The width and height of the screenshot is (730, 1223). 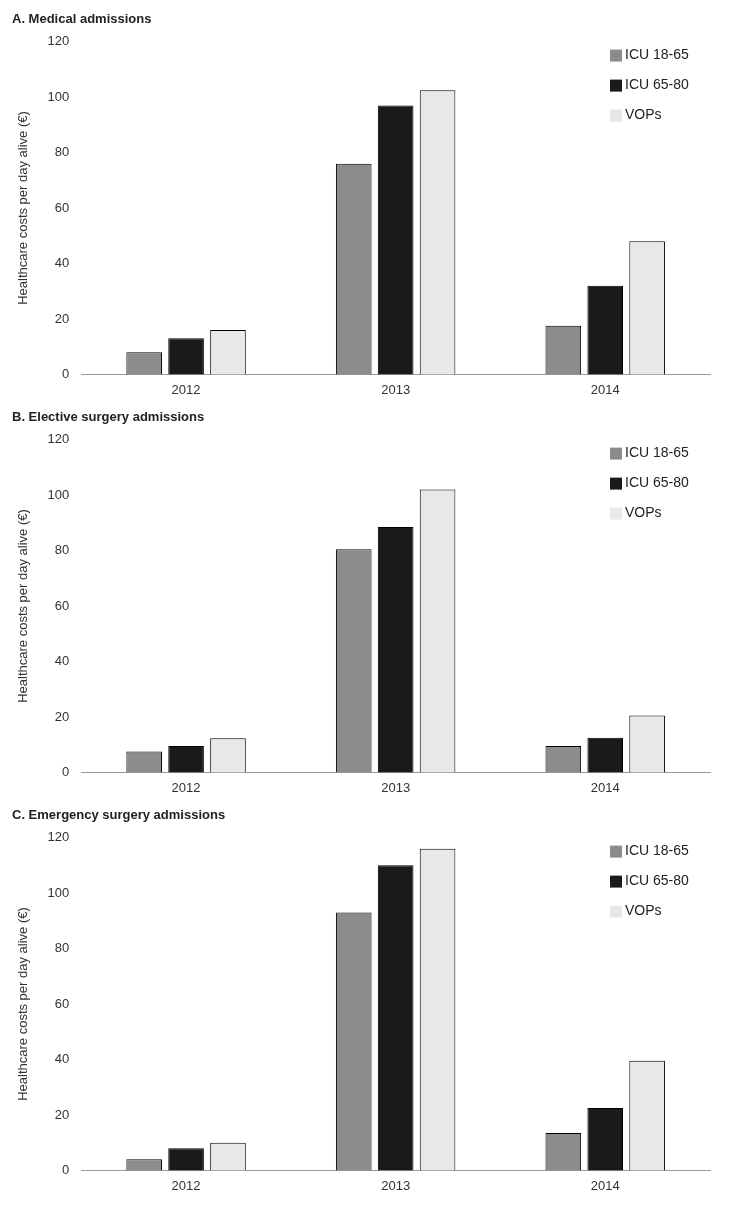 I want to click on chart-title: A. Medical admissions, so click(x=82, y=19).